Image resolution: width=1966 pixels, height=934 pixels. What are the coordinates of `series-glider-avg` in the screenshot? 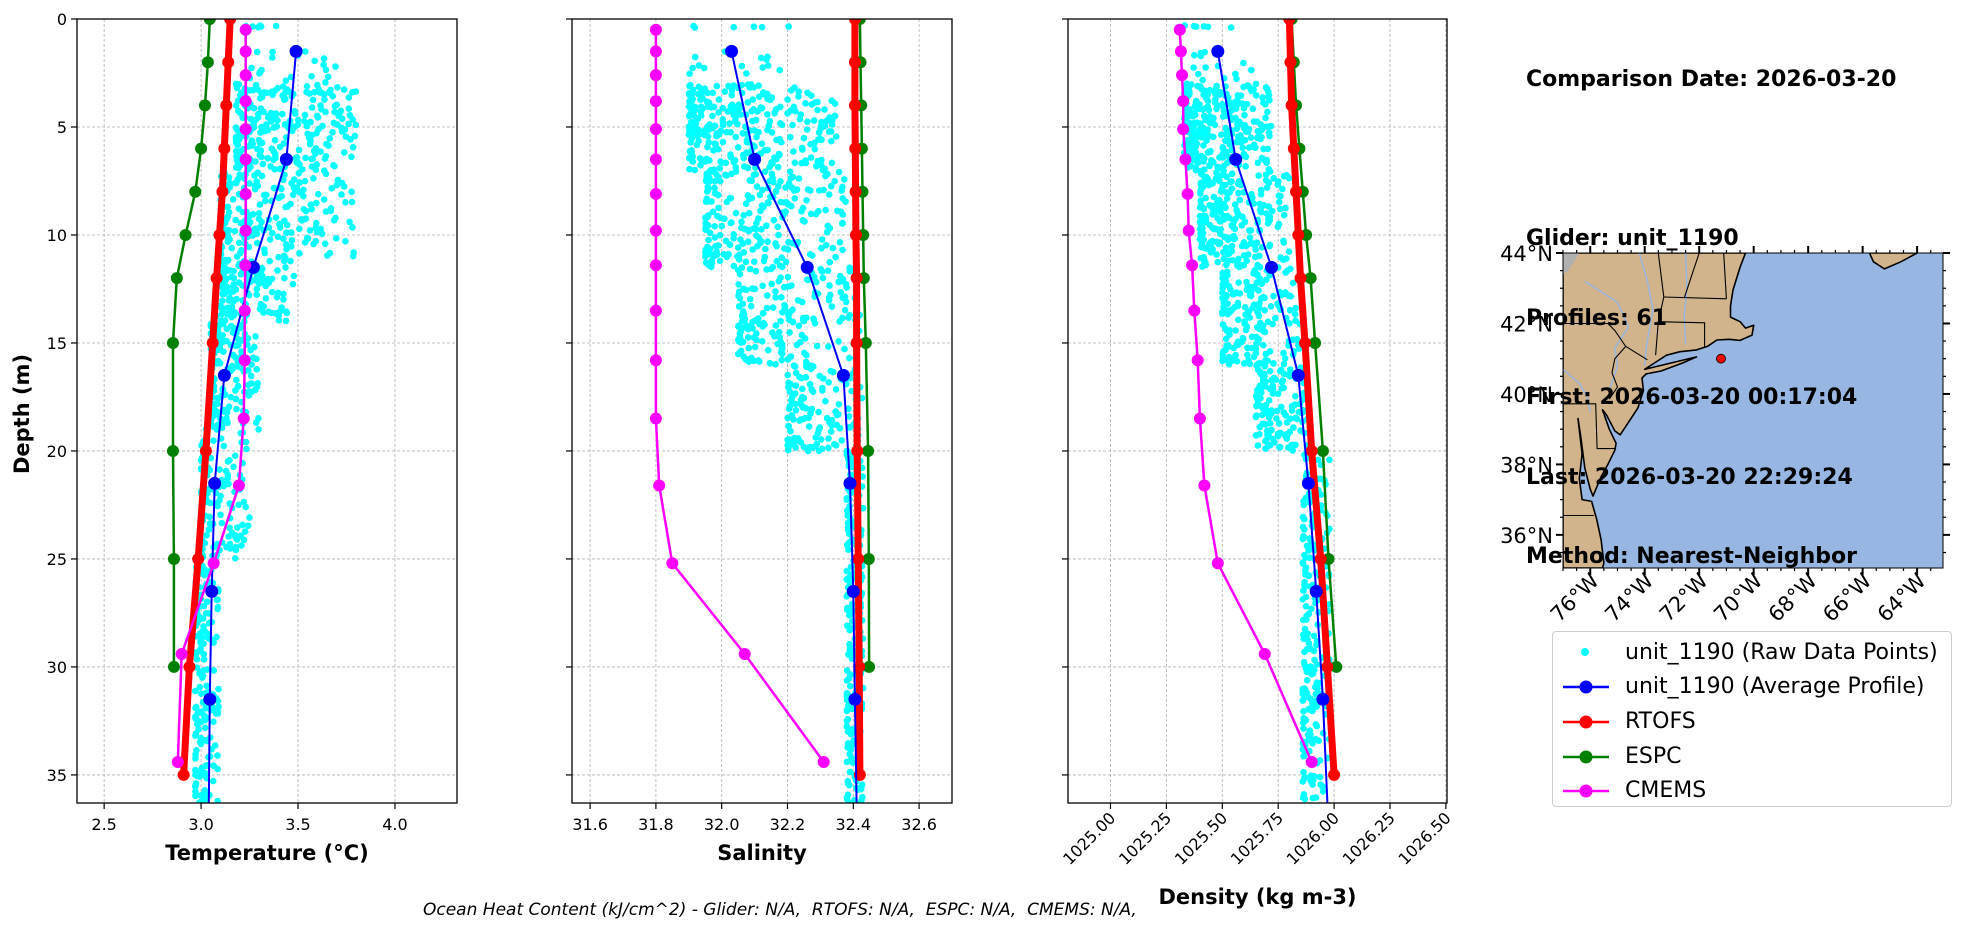 It's located at (1270, 423).